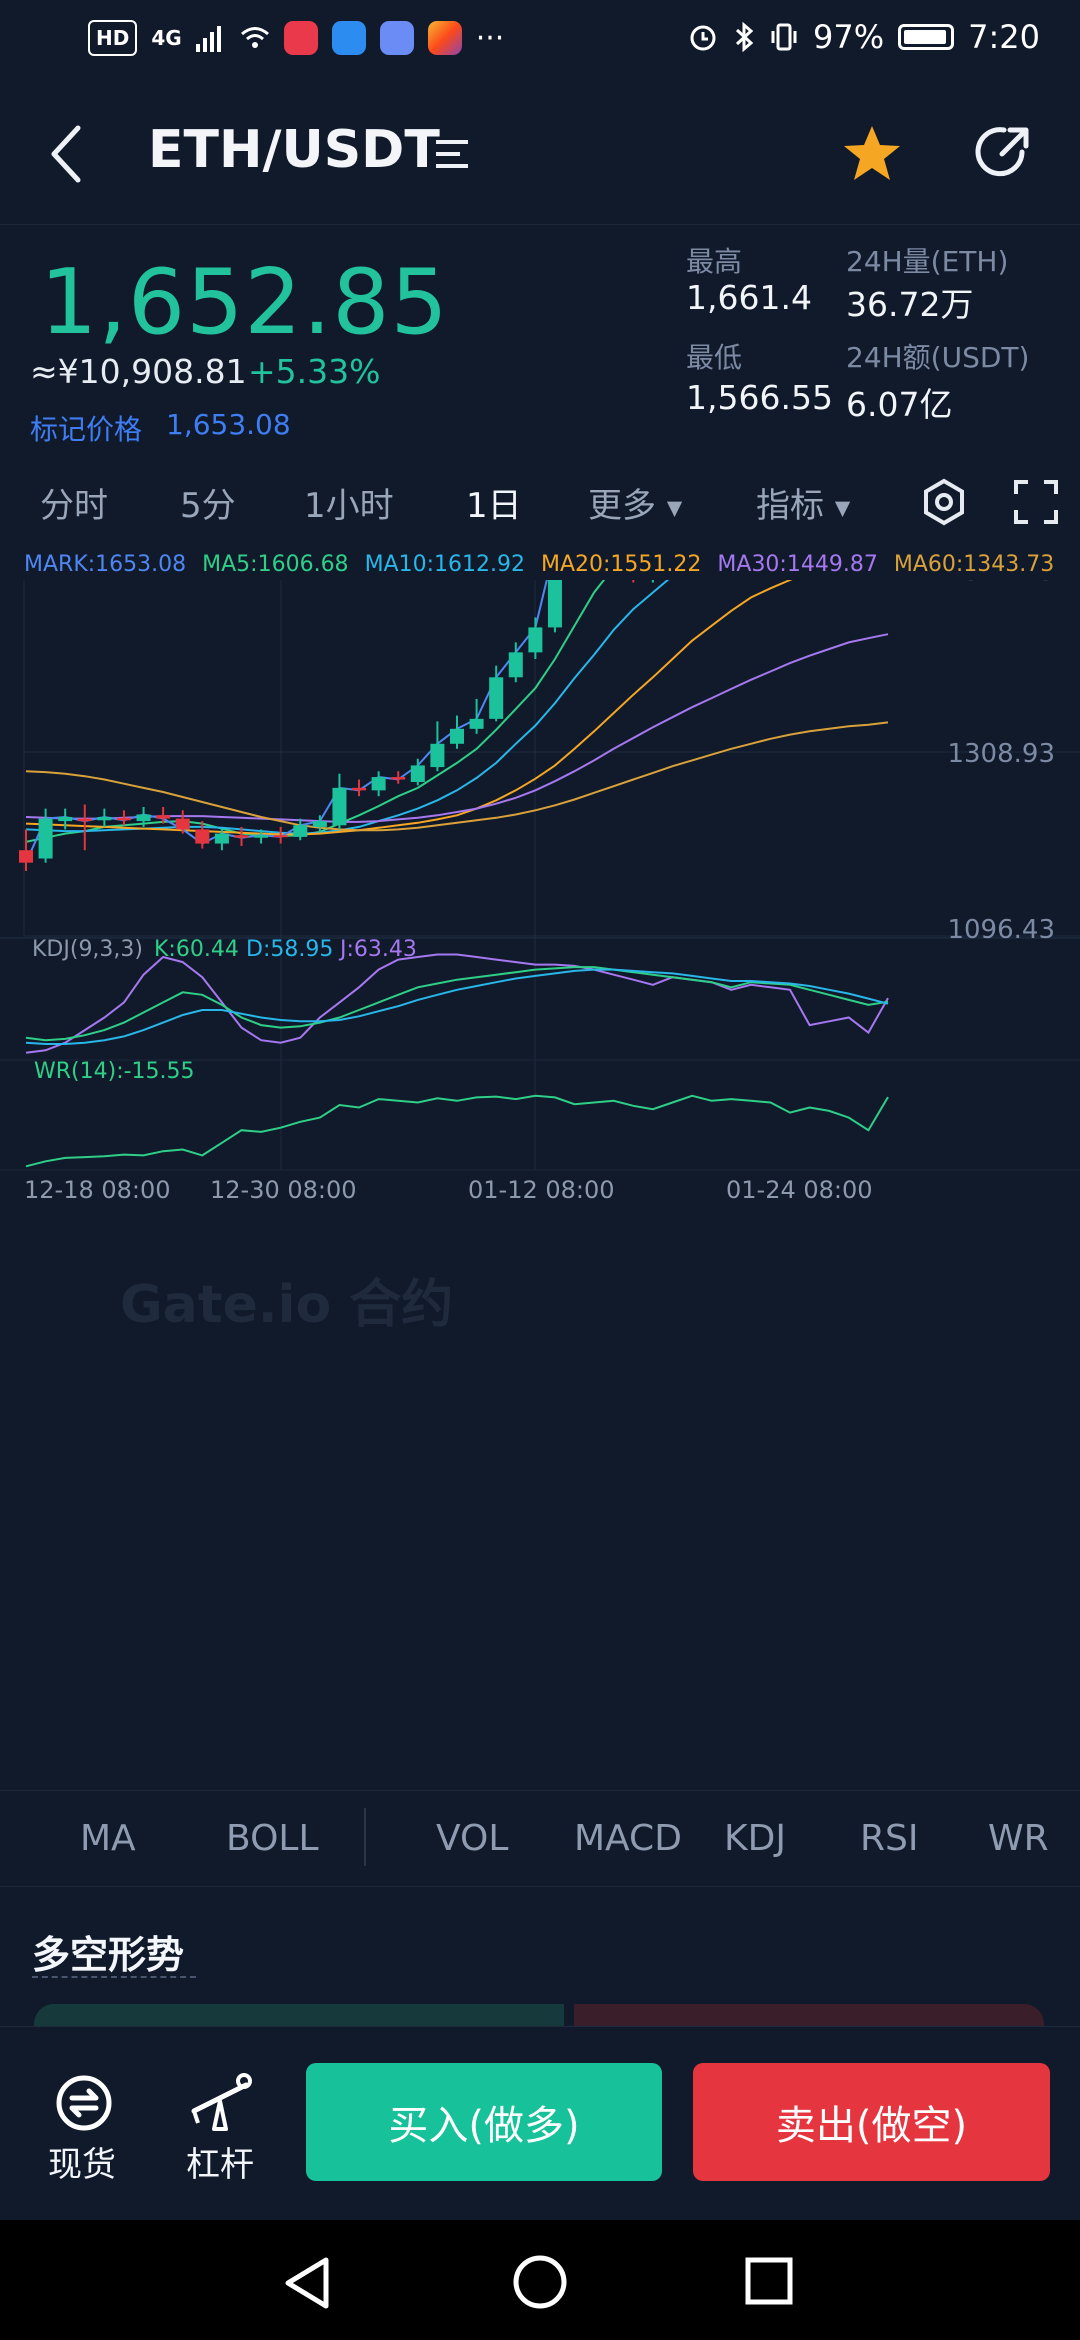 Image resolution: width=1080 pixels, height=2340 pixels. Describe the element at coordinates (622, 506) in the screenshot. I see `tab-more-label: 更多` at that location.